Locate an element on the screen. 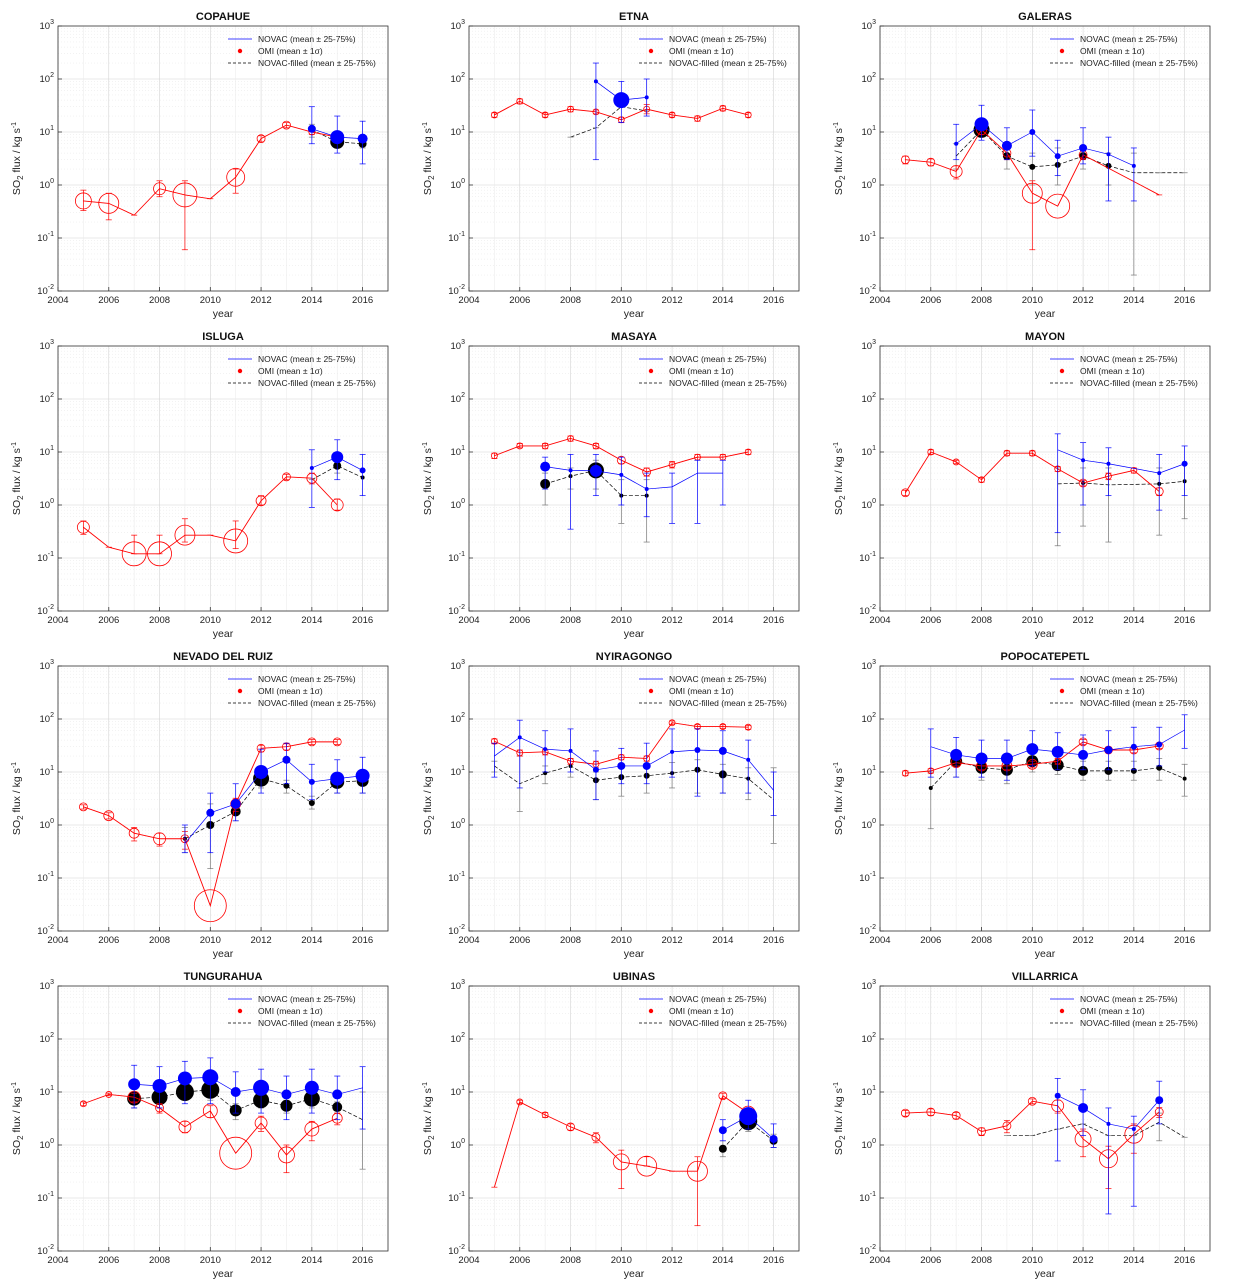  x-tick-label: 2004 is located at coordinates (57, 300).